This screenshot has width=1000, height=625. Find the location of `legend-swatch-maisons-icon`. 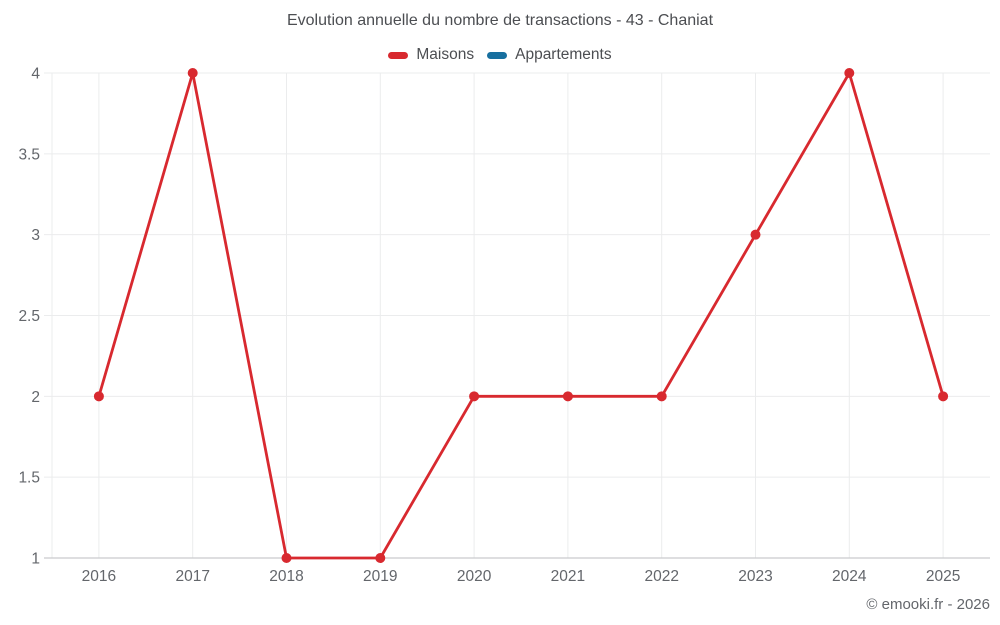

legend-swatch-maisons-icon is located at coordinates (398, 55).